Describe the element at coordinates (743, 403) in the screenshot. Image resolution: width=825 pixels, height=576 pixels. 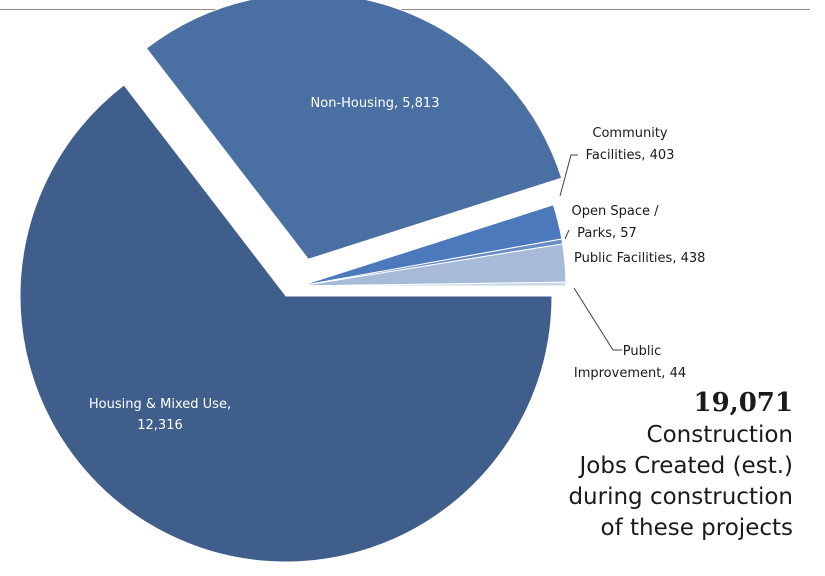
I see `jobs-total: 19,071` at that location.